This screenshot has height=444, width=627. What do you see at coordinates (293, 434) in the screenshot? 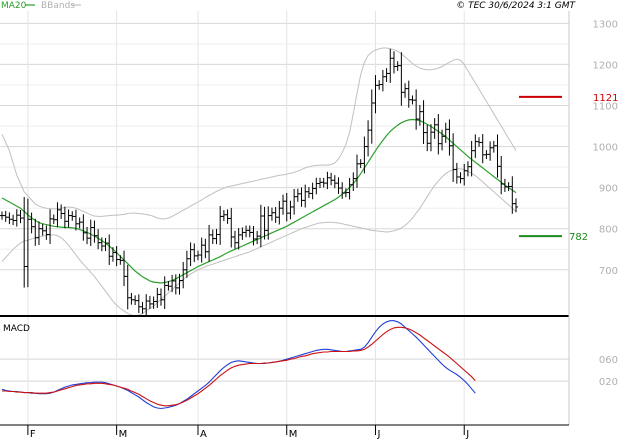
I see `month-label: M` at bounding box center [293, 434].